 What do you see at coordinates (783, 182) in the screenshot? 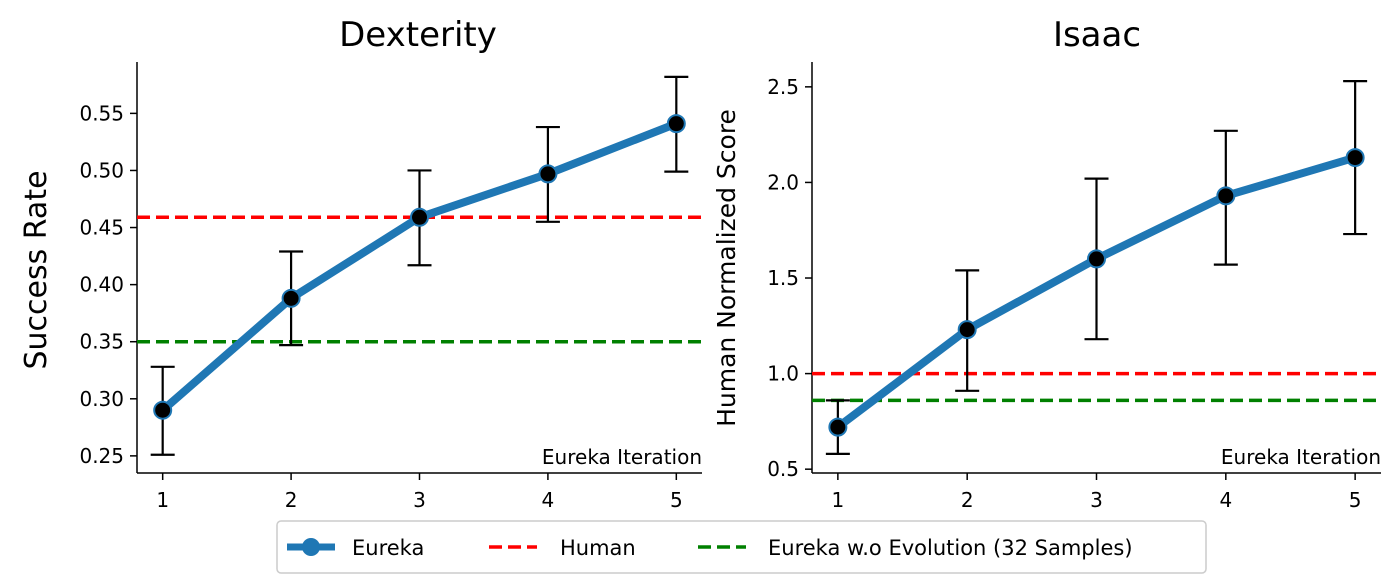
I see `isaac-y-tick-label: 2.0` at bounding box center [783, 182].